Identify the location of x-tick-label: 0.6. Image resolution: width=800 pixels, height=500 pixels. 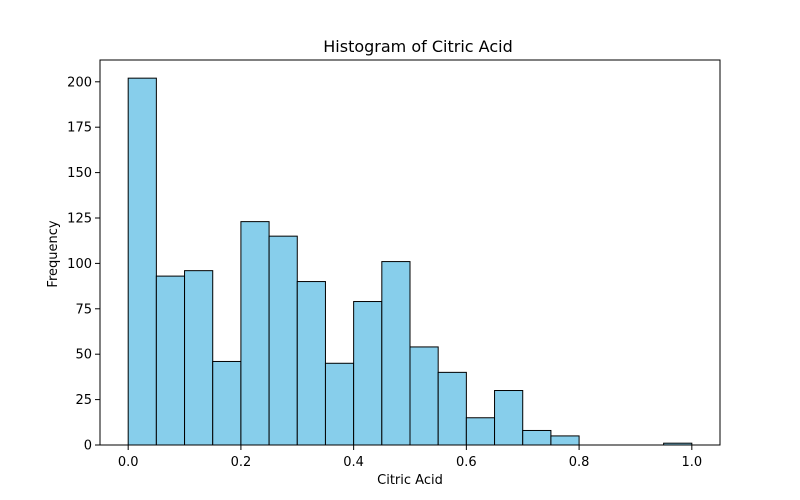
(466, 462).